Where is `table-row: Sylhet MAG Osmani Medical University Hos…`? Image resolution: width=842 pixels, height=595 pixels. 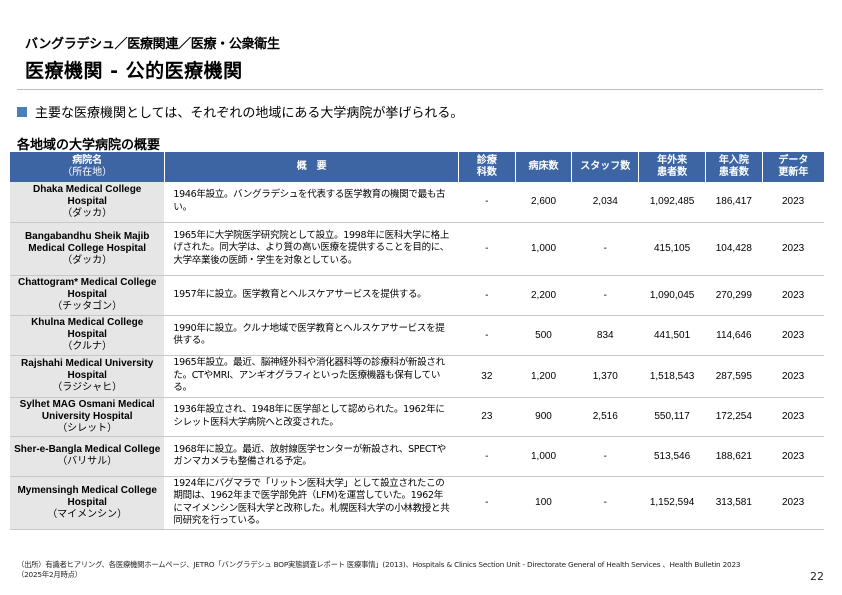 table-row: Sylhet MAG Osmani Medical University Hos… is located at coordinates (417, 417).